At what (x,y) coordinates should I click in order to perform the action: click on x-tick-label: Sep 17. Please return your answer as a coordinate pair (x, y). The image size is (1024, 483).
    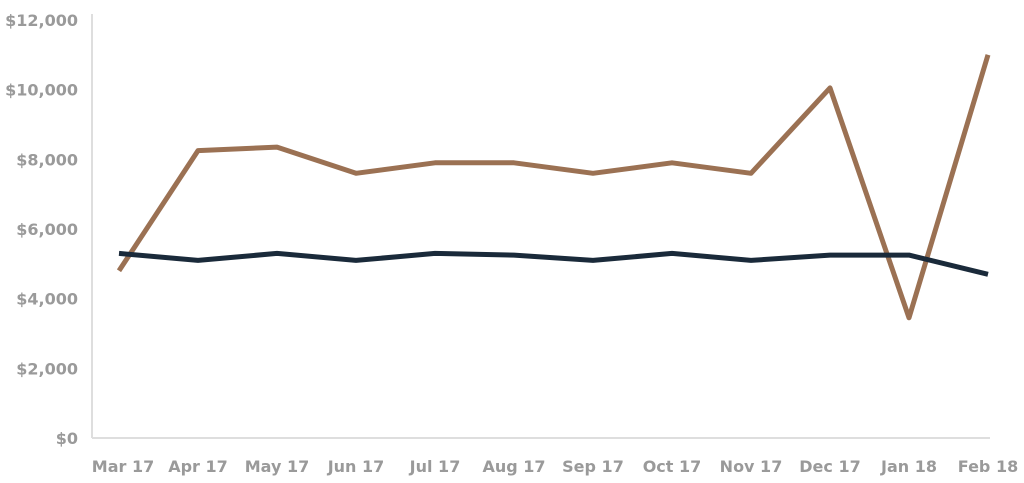
    Looking at the image, I should click on (593, 466).